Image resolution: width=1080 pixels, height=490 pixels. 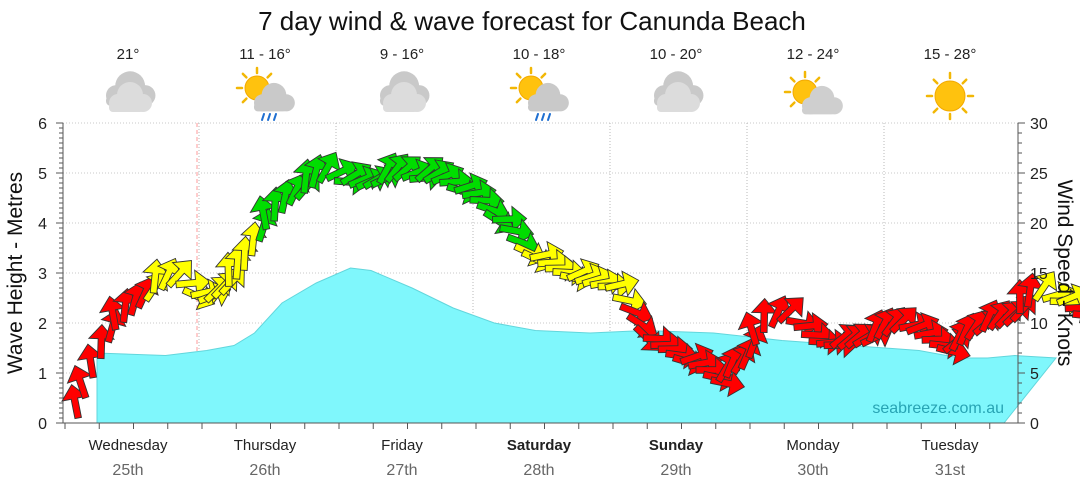 I want to click on temperature-label: 21°, so click(x=128, y=54).